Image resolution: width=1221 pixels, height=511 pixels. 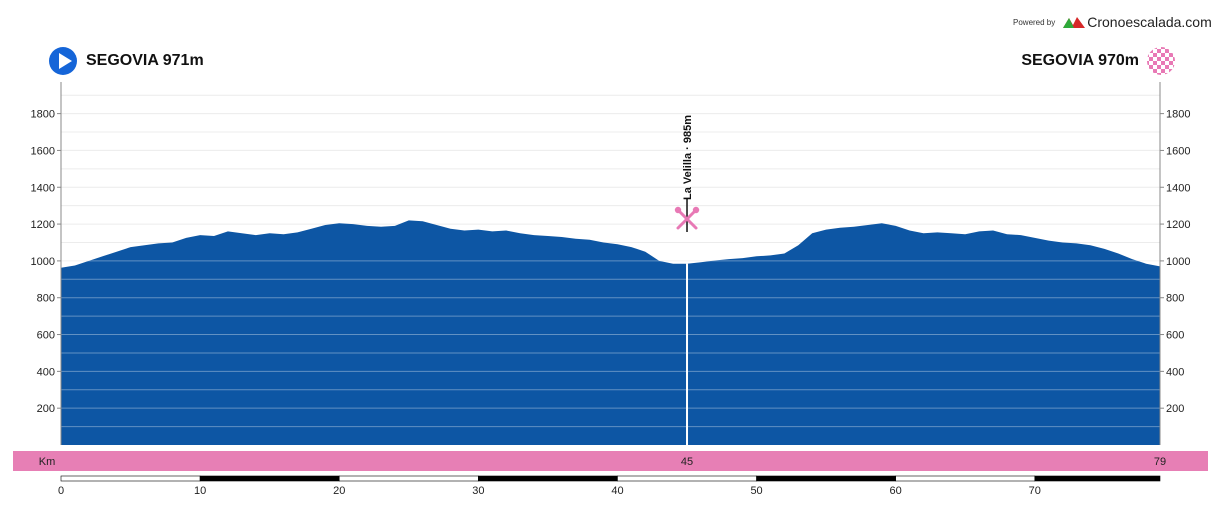 I want to click on y-tick-label-right: 400, so click(x=1175, y=372).